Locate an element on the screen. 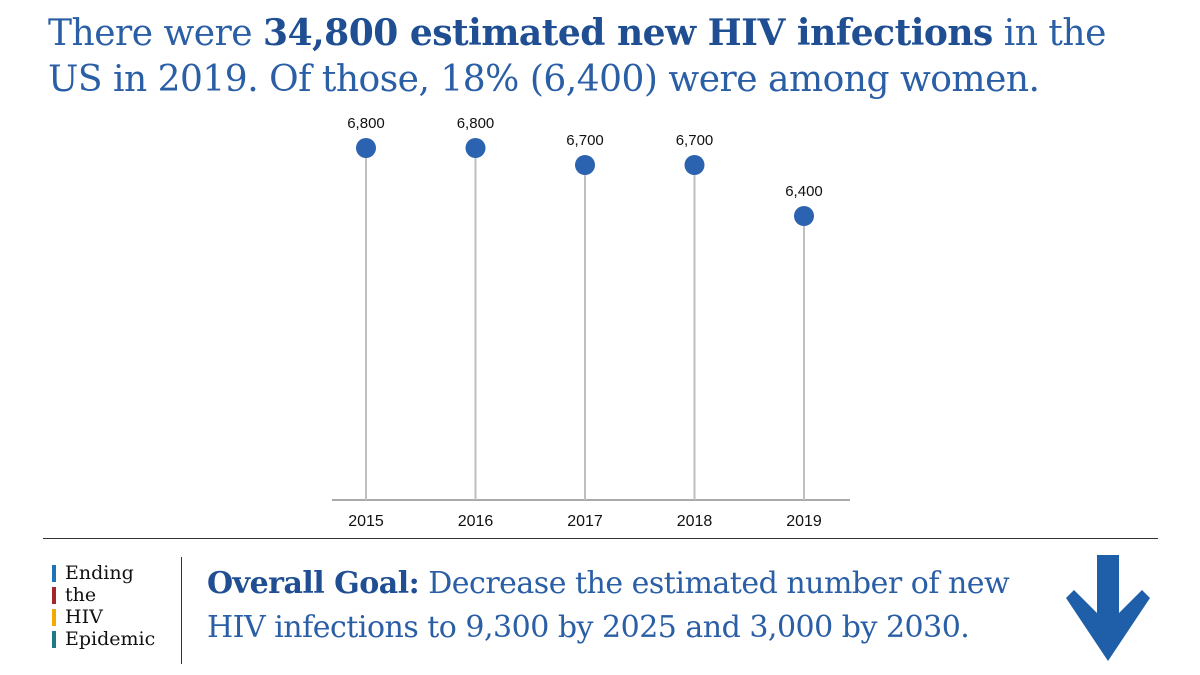  logo-line-1: Ending is located at coordinates (112, 573).